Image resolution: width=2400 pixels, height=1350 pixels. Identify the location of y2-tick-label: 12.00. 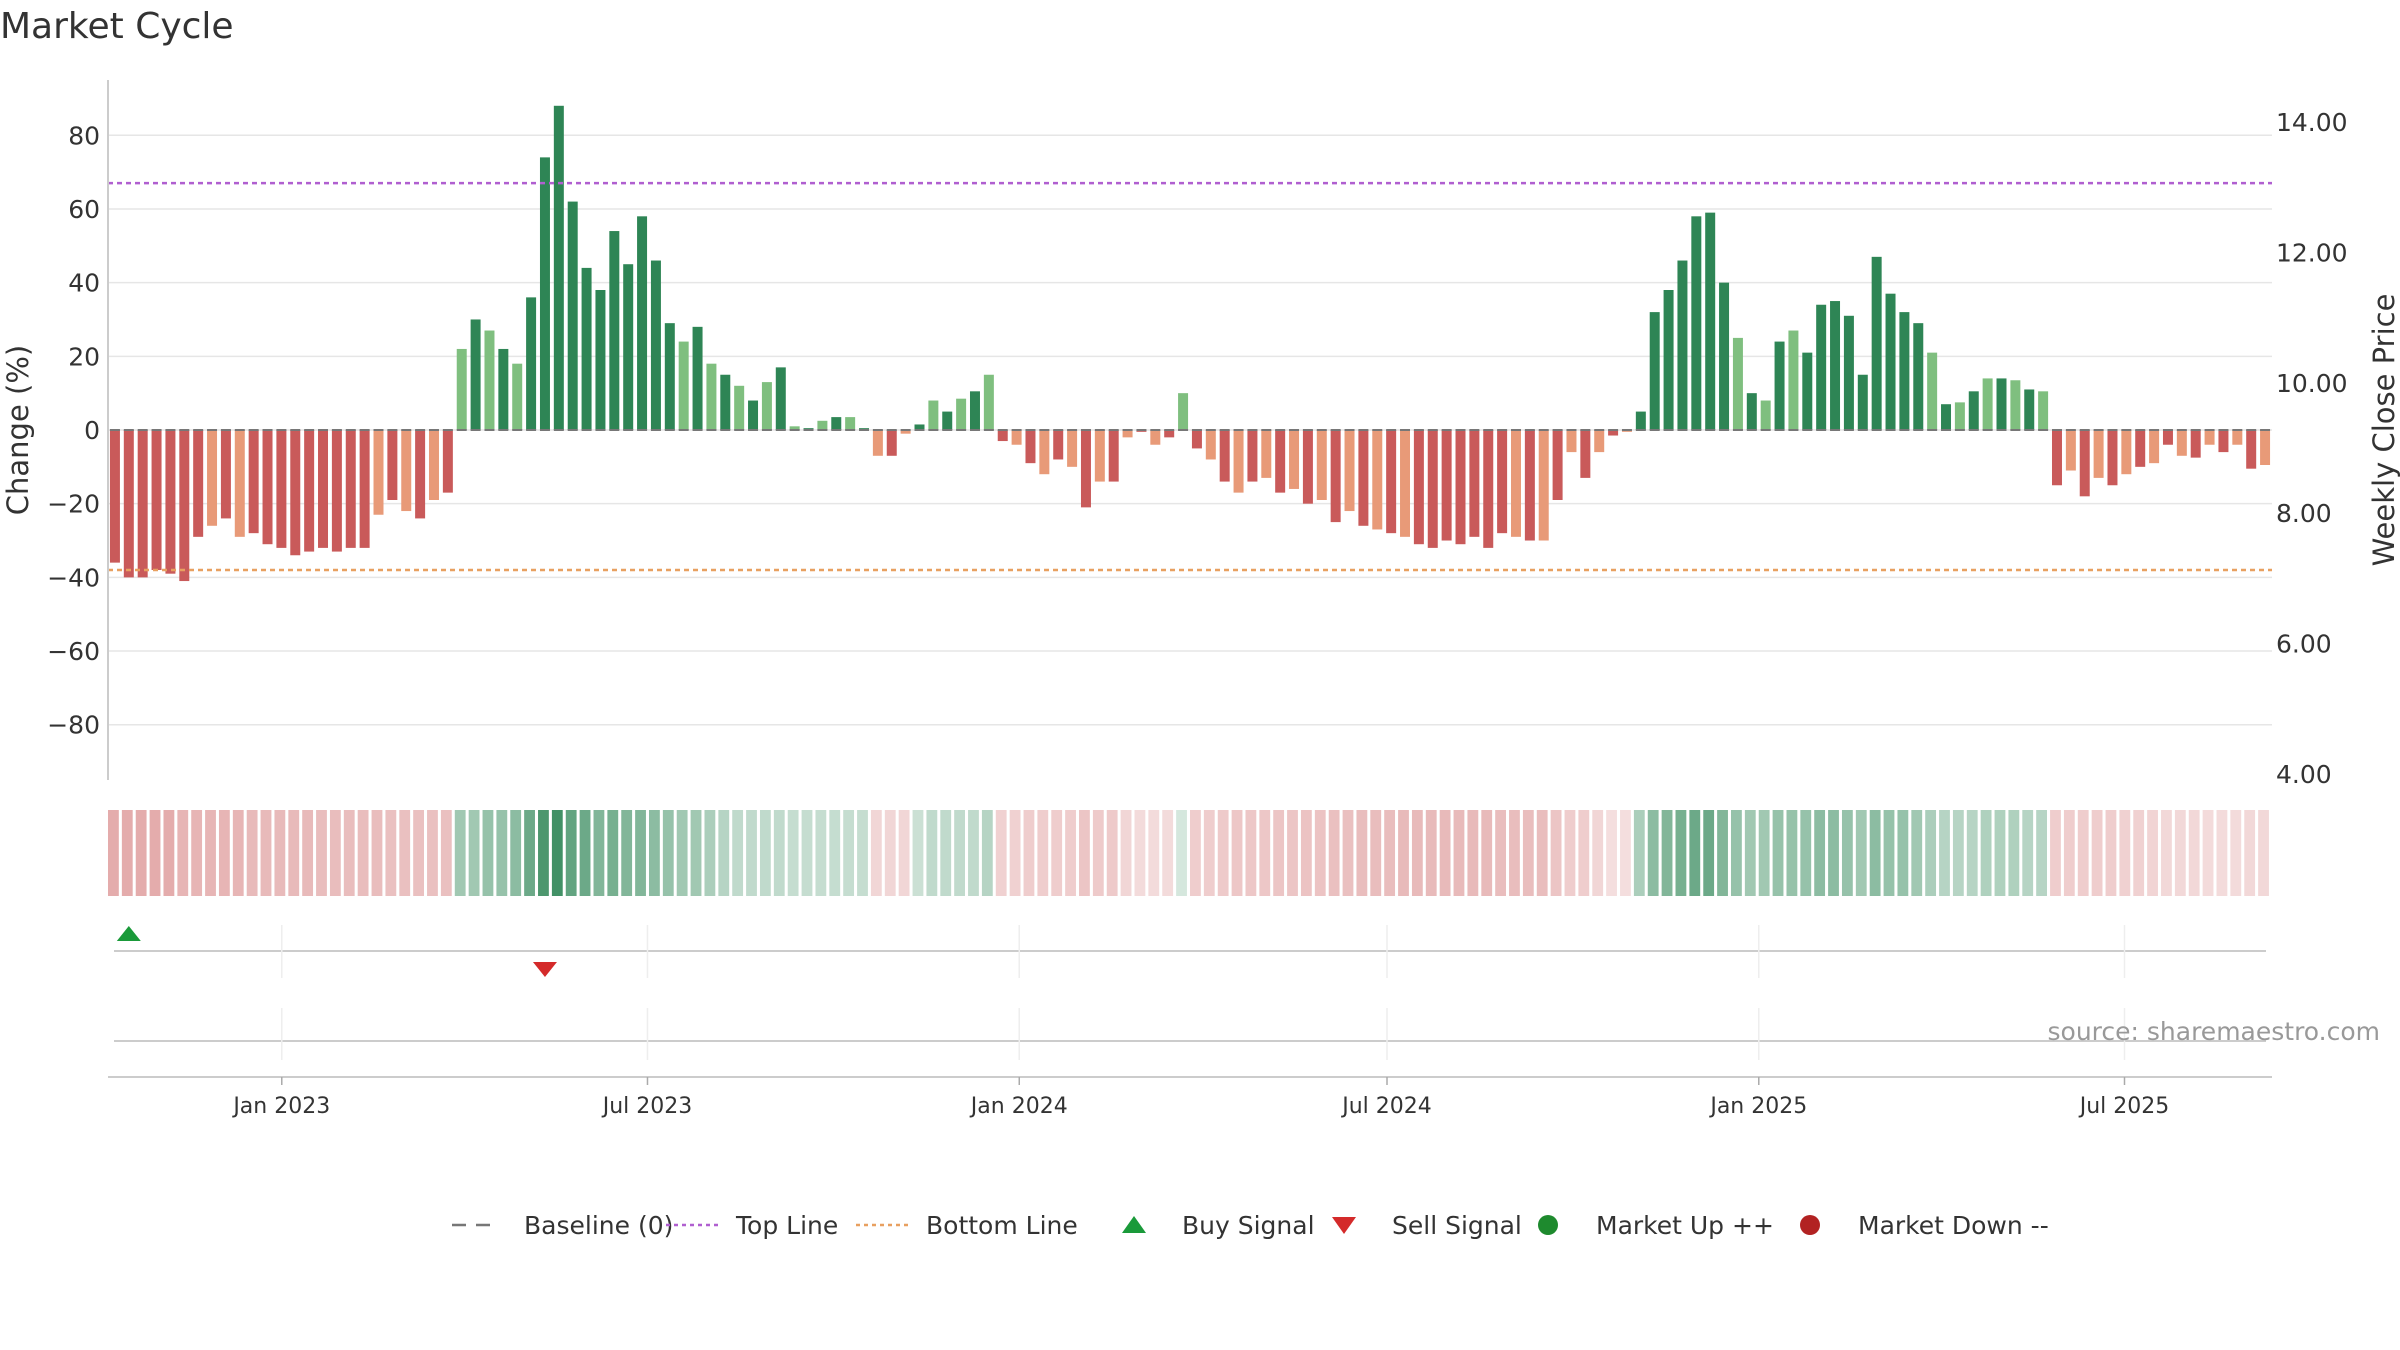
(2312, 252).